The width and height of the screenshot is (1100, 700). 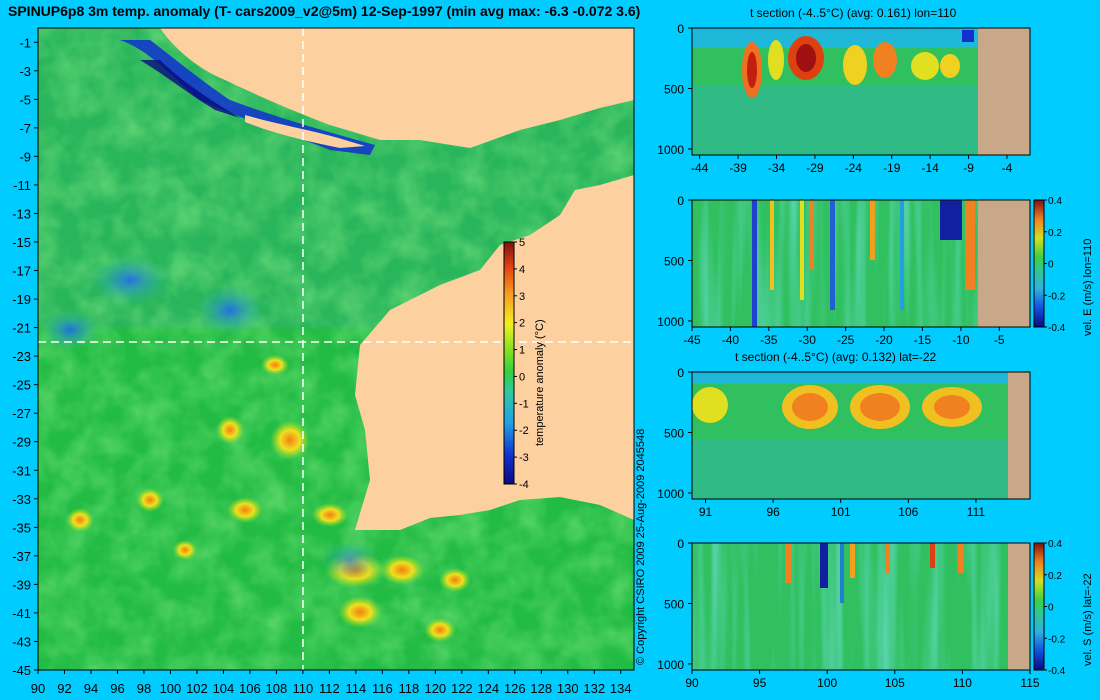 What do you see at coordinates (21, 499) in the screenshot?
I see `map-y-tick-label: -33` at bounding box center [21, 499].